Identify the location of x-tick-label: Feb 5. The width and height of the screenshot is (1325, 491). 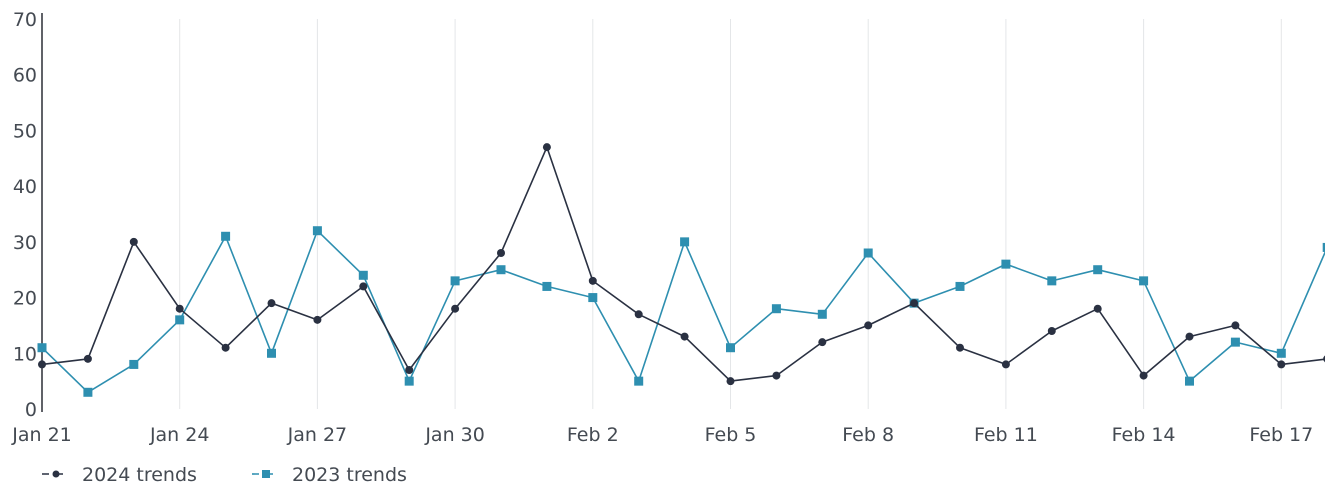
(731, 435).